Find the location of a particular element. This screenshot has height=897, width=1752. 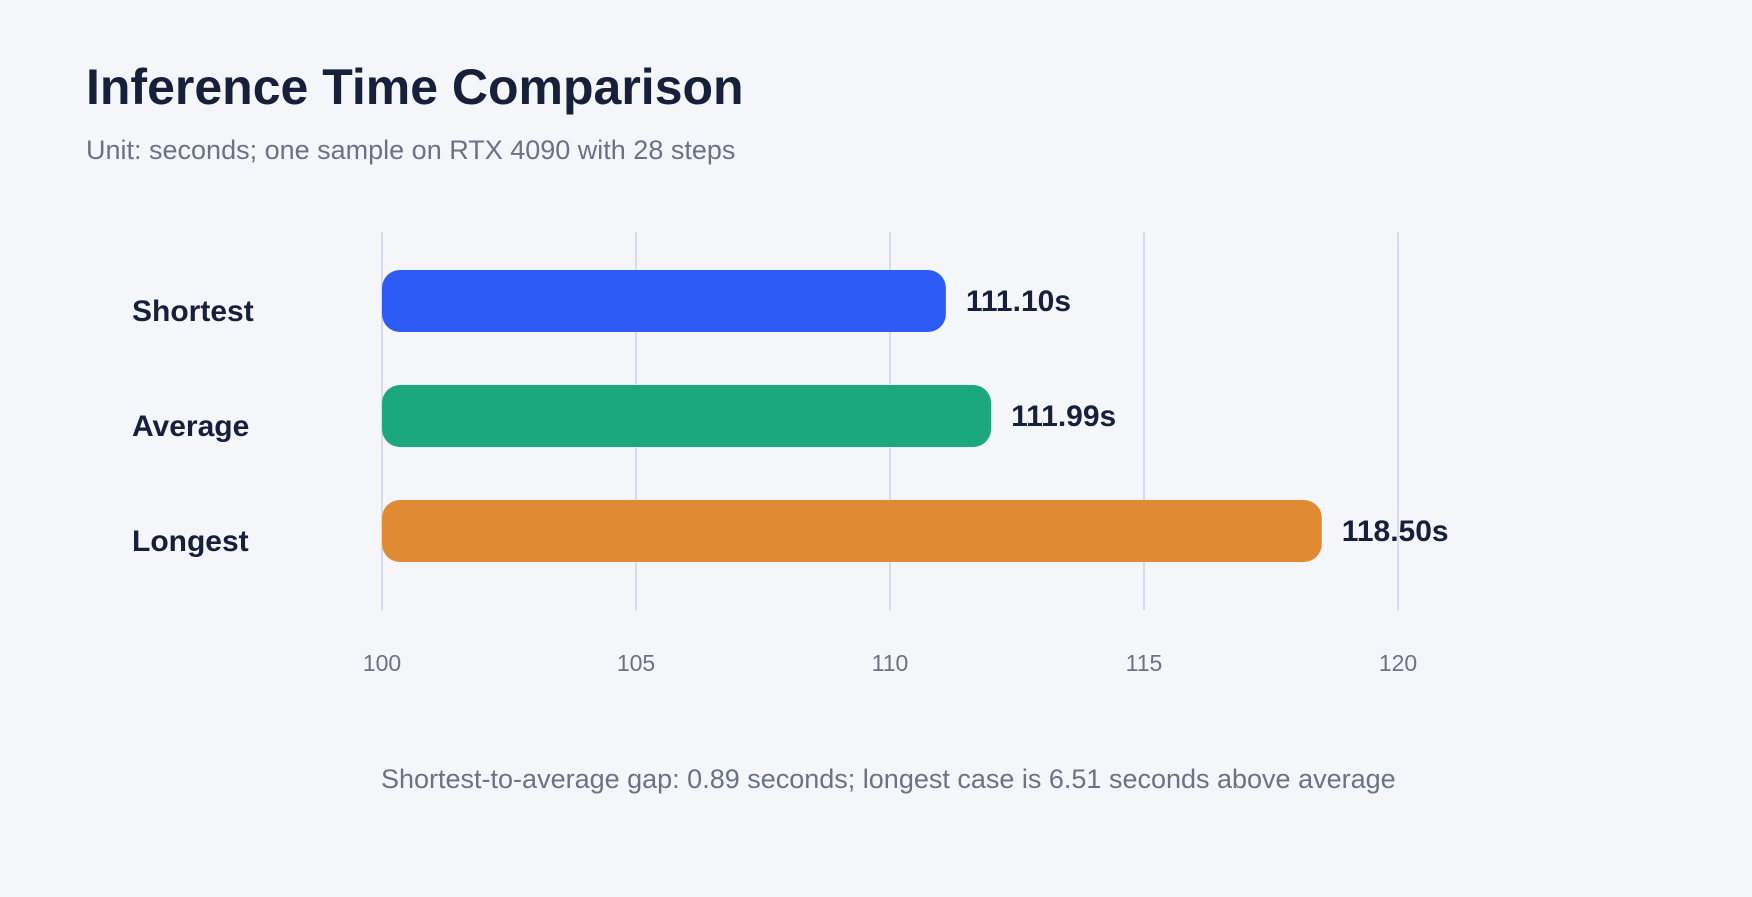

bar-average is located at coordinates (687, 416).